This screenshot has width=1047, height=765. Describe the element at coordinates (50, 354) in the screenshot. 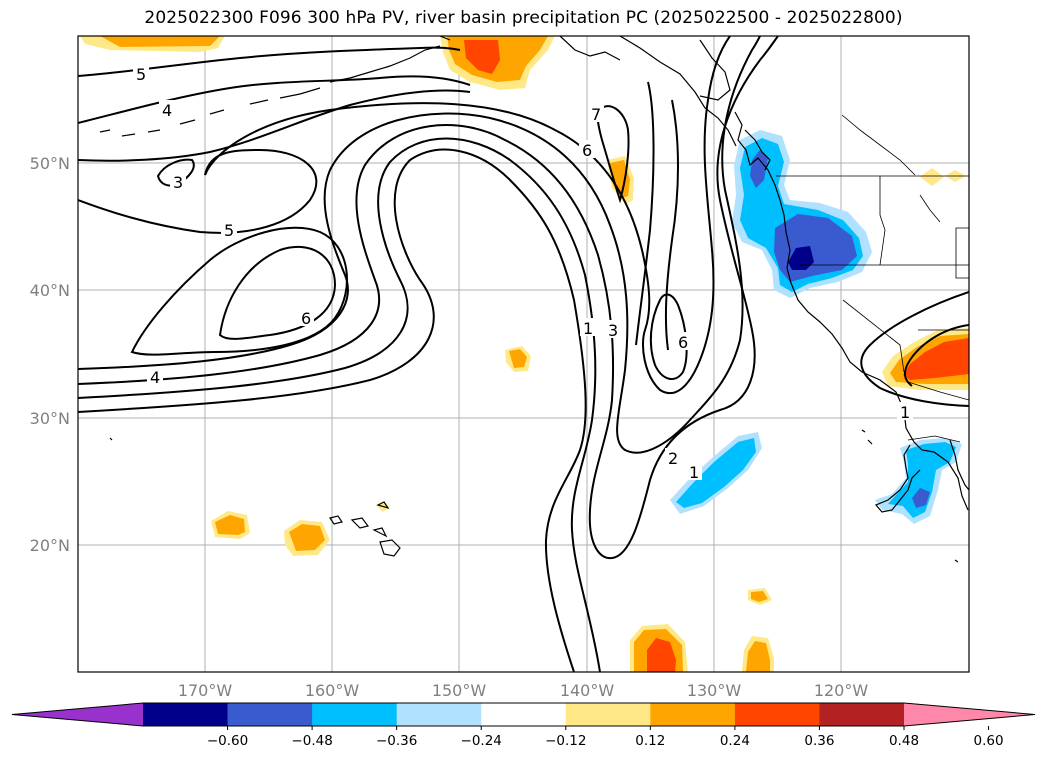

I see `latitude-labels: 50°N 40°N 30°N 20°N` at that location.